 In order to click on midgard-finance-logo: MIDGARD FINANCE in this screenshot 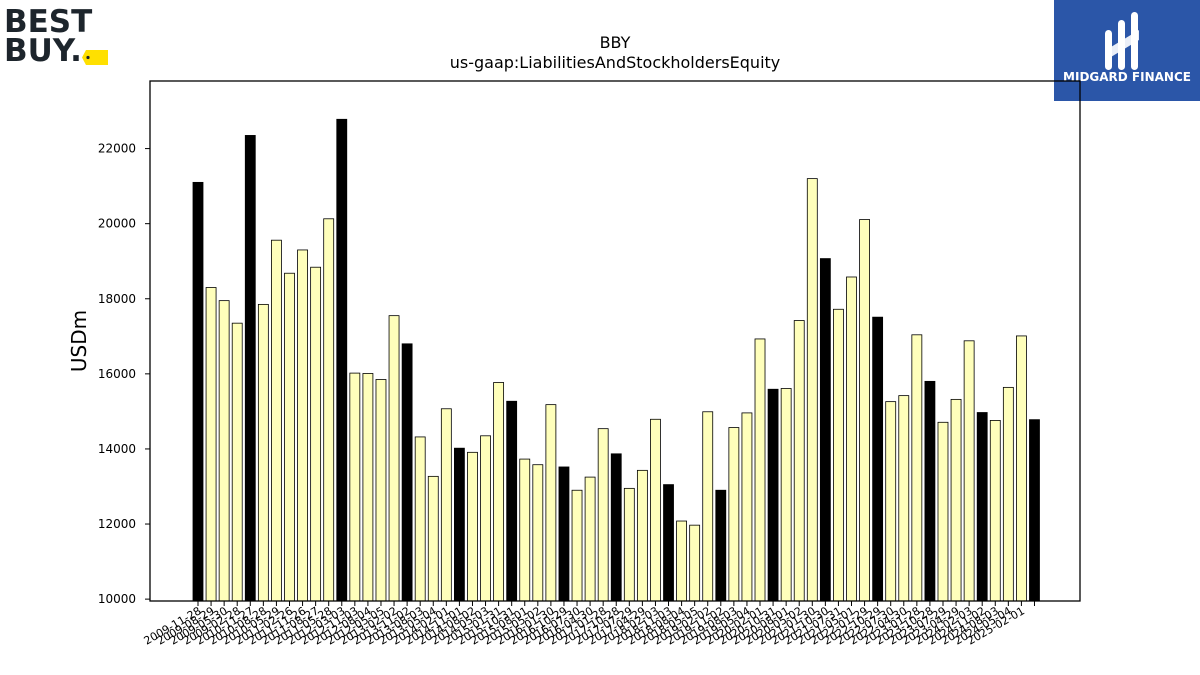, I will do `click(1127, 50)`.